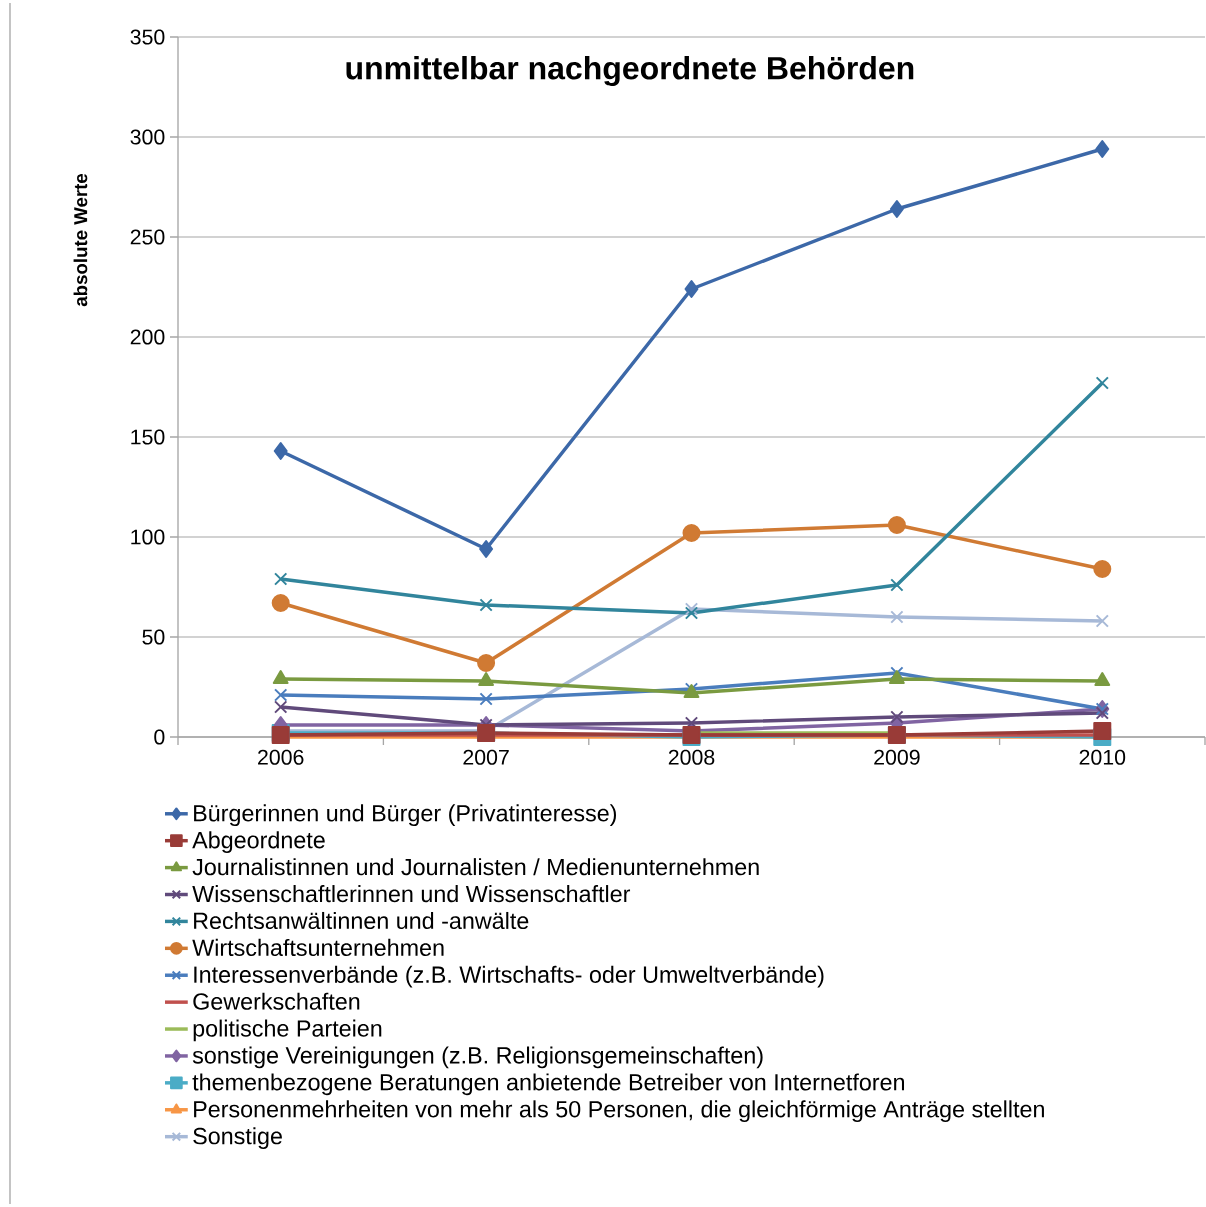 This screenshot has height=1207, width=1206. Describe the element at coordinates (147, 237) in the screenshot. I see `y-tick-label: 250` at that location.